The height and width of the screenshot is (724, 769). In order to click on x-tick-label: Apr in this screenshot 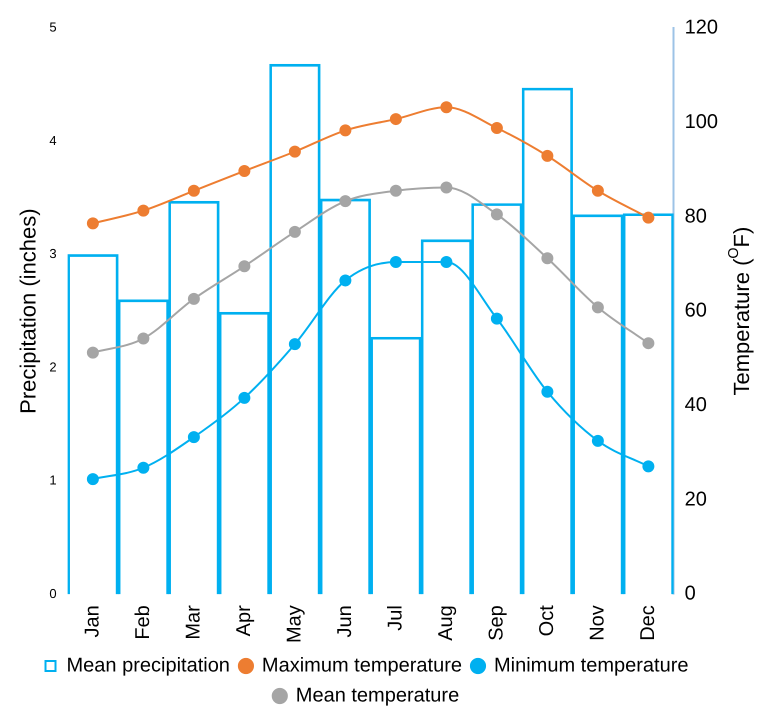, I will do `click(243, 620)`.